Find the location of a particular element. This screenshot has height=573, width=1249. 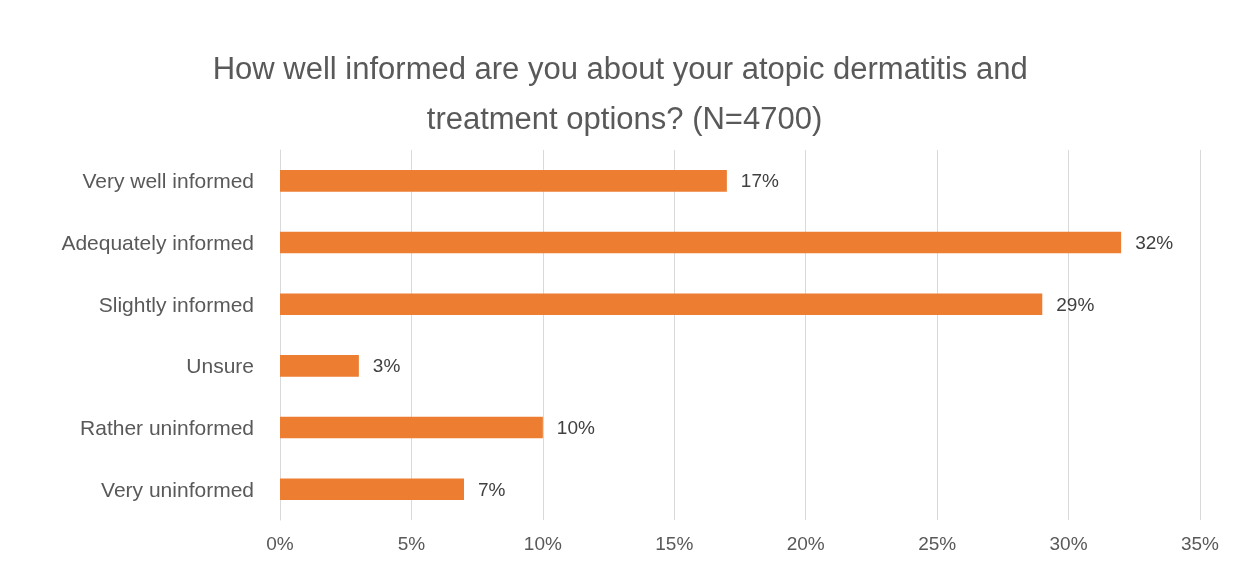

y-tick-label: Adequately informed is located at coordinates (157, 242).